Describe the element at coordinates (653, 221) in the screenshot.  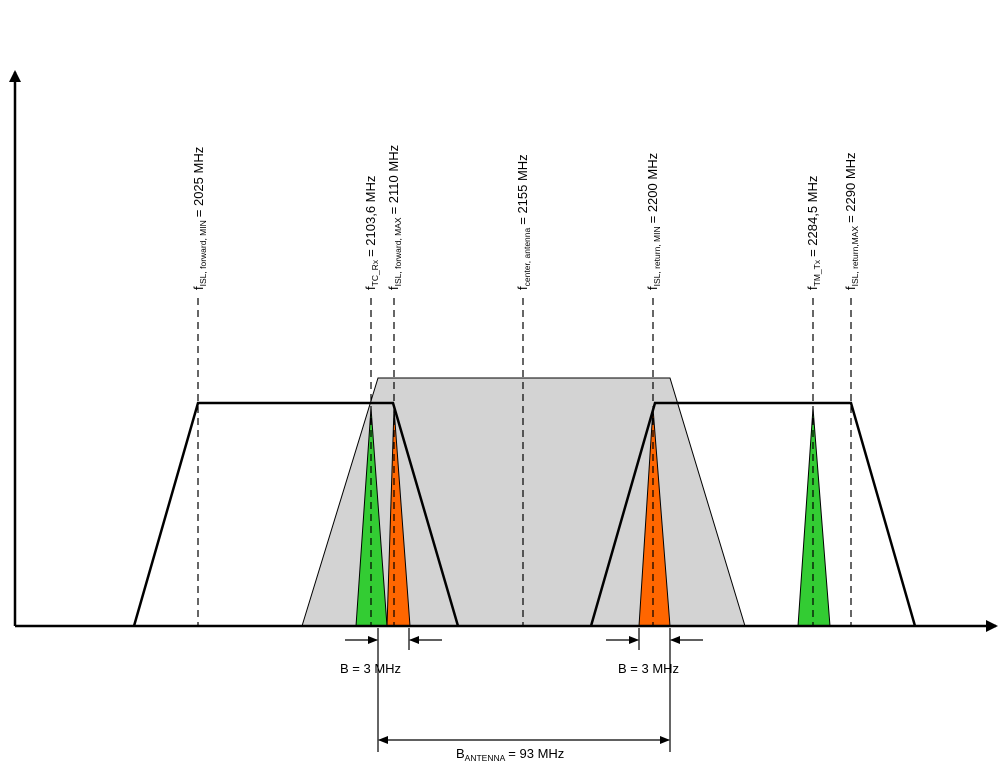
I see `label-ret-min: fISL, return, MIN= 2200 MHz` at that location.